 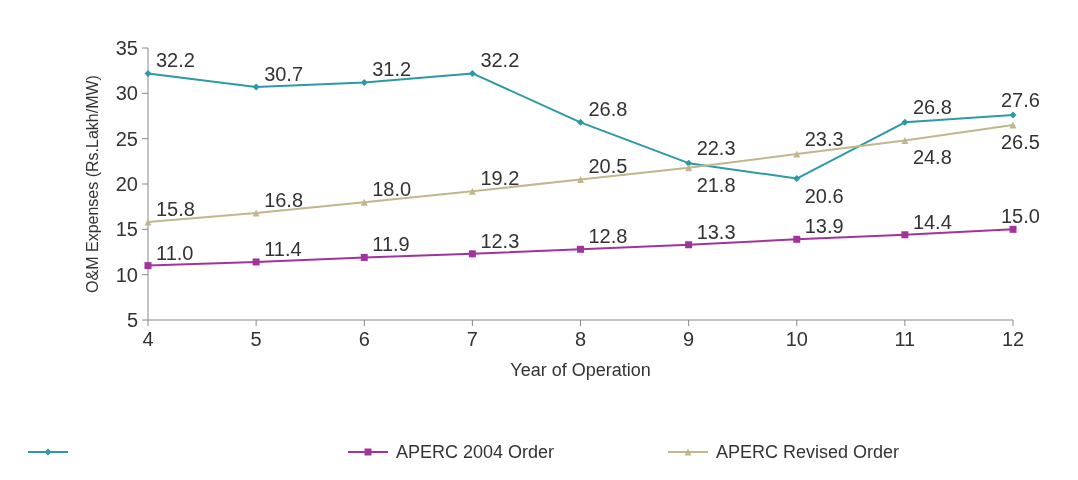 What do you see at coordinates (126, 138) in the screenshot?
I see `y-tick-label: 25` at bounding box center [126, 138].